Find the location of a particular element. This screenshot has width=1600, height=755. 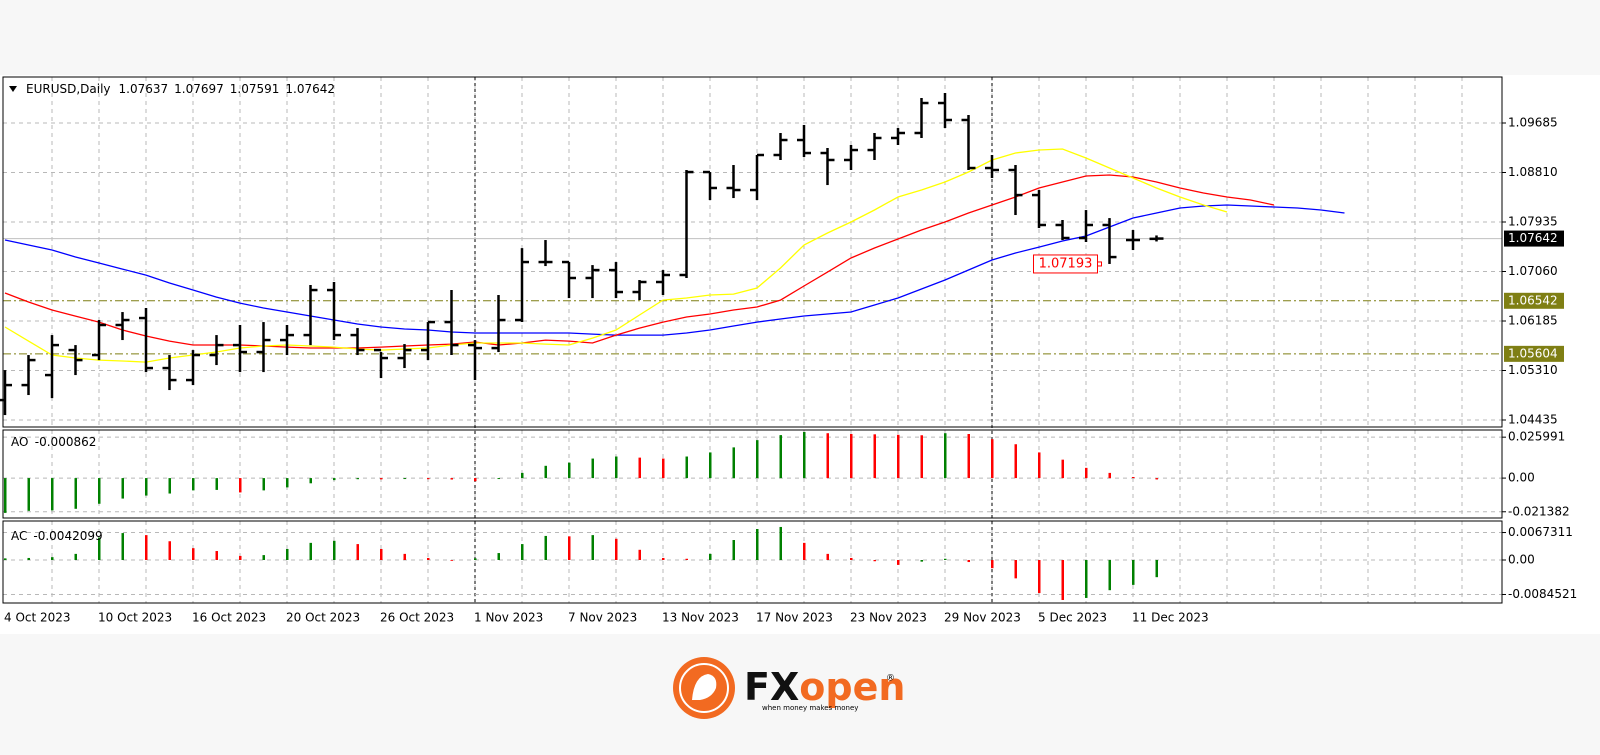

alligator-line is located at coordinates (674, 270).